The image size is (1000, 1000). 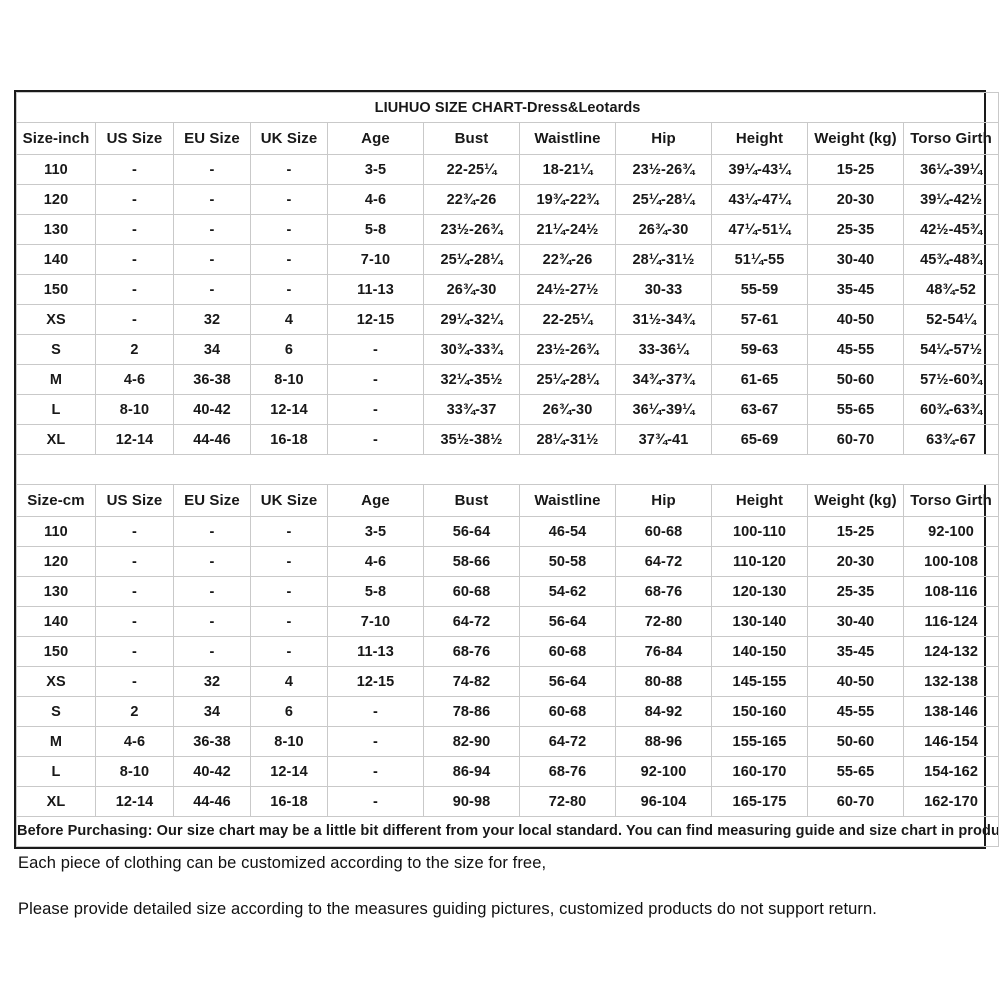 What do you see at coordinates (663, 439) in the screenshot?
I see `data-cell: 37¾-41` at bounding box center [663, 439].